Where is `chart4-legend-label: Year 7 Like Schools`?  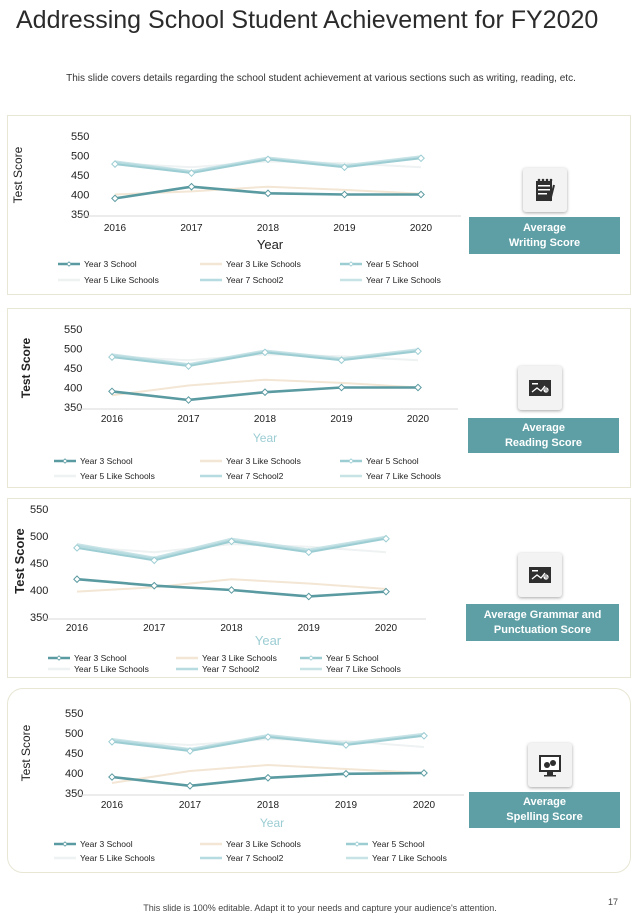
chart4-legend-label: Year 7 Like Schools is located at coordinates (409, 858).